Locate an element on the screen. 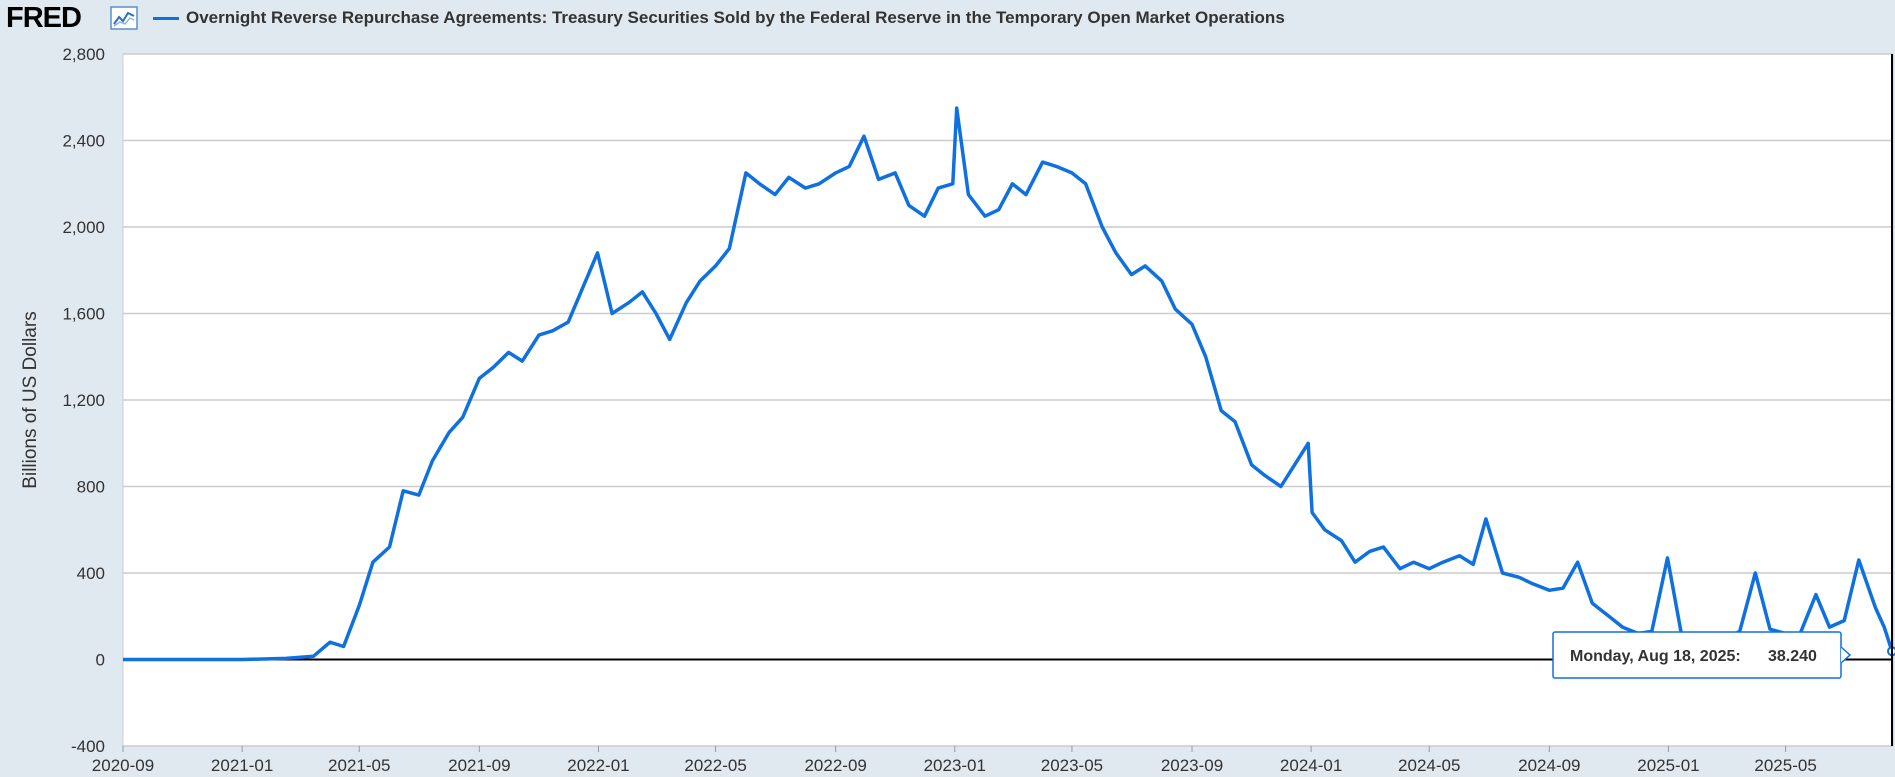 The image size is (1895, 777). y-tick-label: 2,000 is located at coordinates (83, 227).